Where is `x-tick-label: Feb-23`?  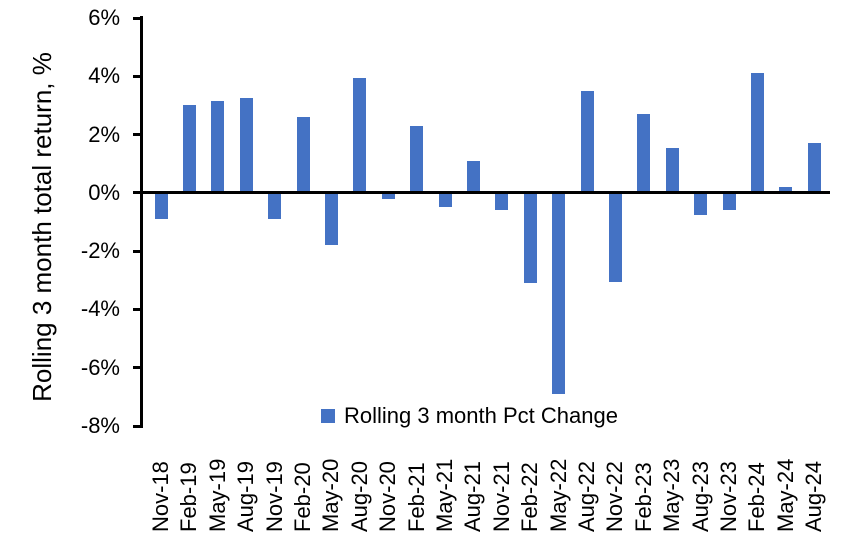 x-tick-label: Feb-23 is located at coordinates (643, 497).